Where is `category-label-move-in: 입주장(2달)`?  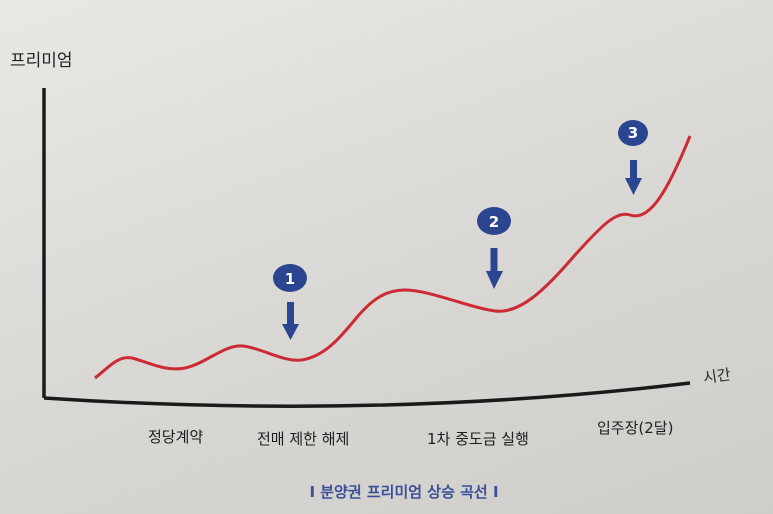
category-label-move-in: 입주장(2달) is located at coordinates (635, 428).